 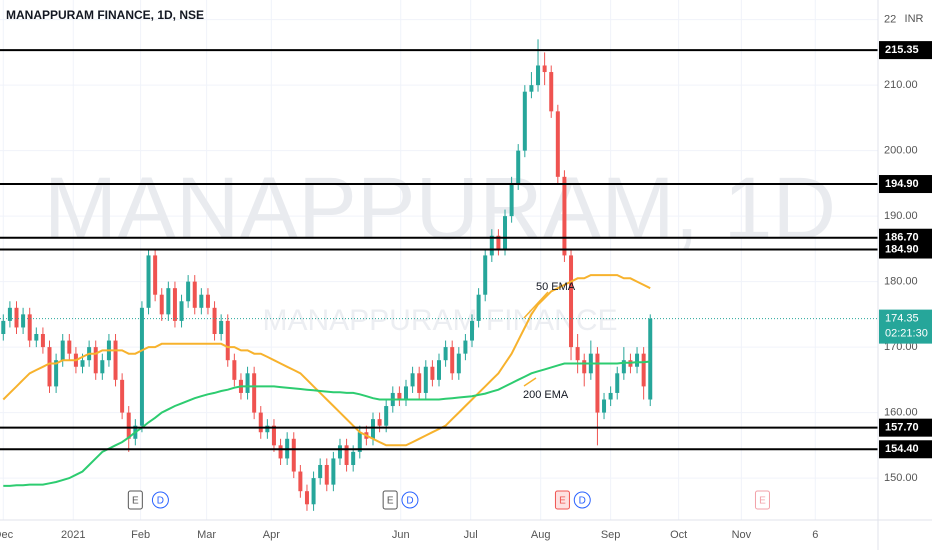 What do you see at coordinates (815, 535) in the screenshot?
I see `x-tick-label: 6` at bounding box center [815, 535].